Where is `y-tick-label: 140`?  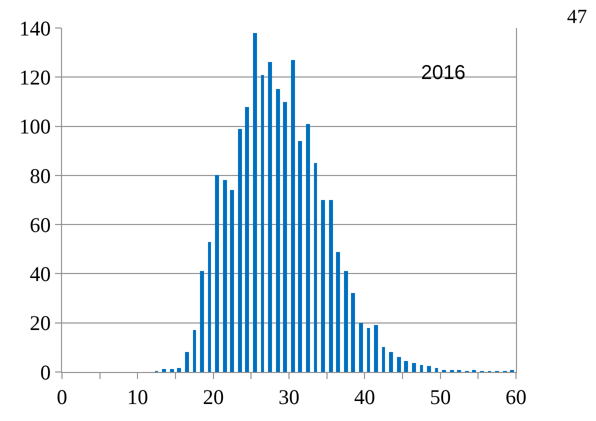 y-tick-label: 140 is located at coordinates (35, 28).